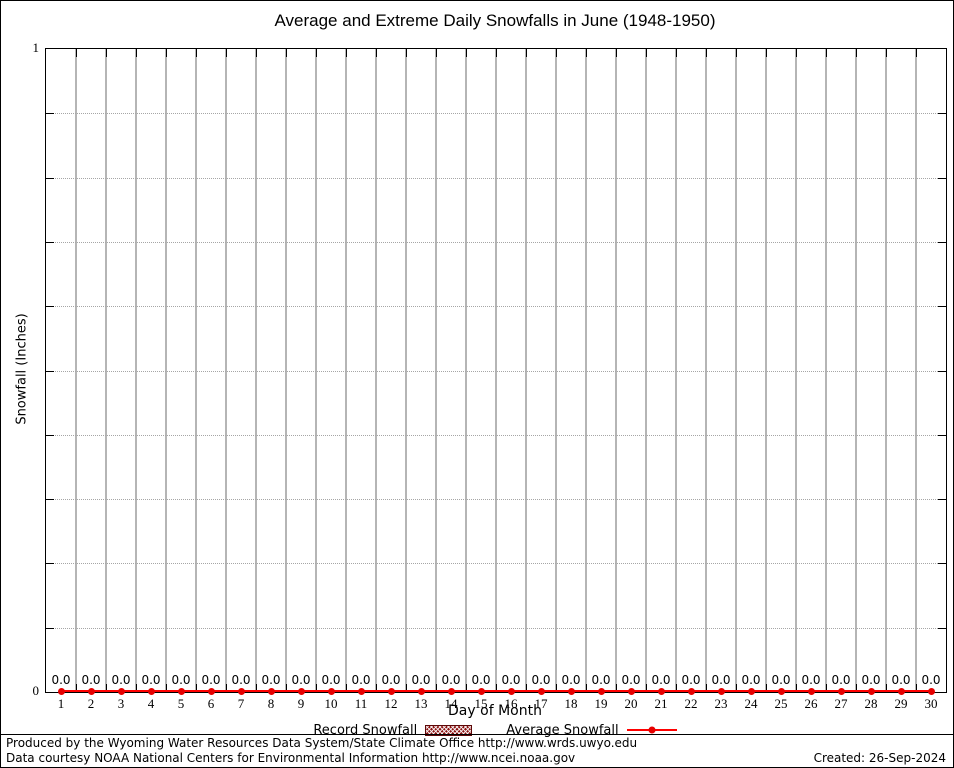 The height and width of the screenshot is (768, 954). Describe the element at coordinates (241, 703) in the screenshot. I see `x-tick-label: 7` at that location.